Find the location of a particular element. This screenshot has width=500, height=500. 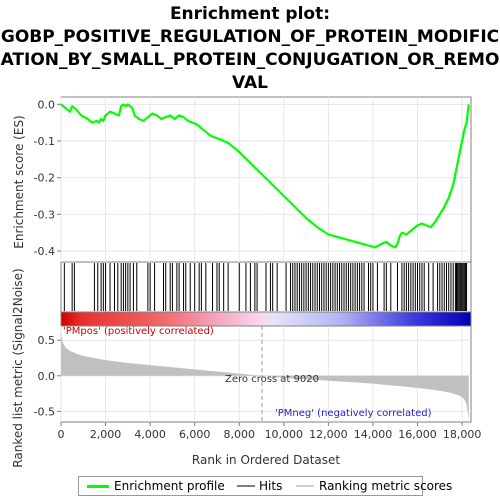

es-y-axis-title: Enrichment score (ES) is located at coordinates (19, 181).